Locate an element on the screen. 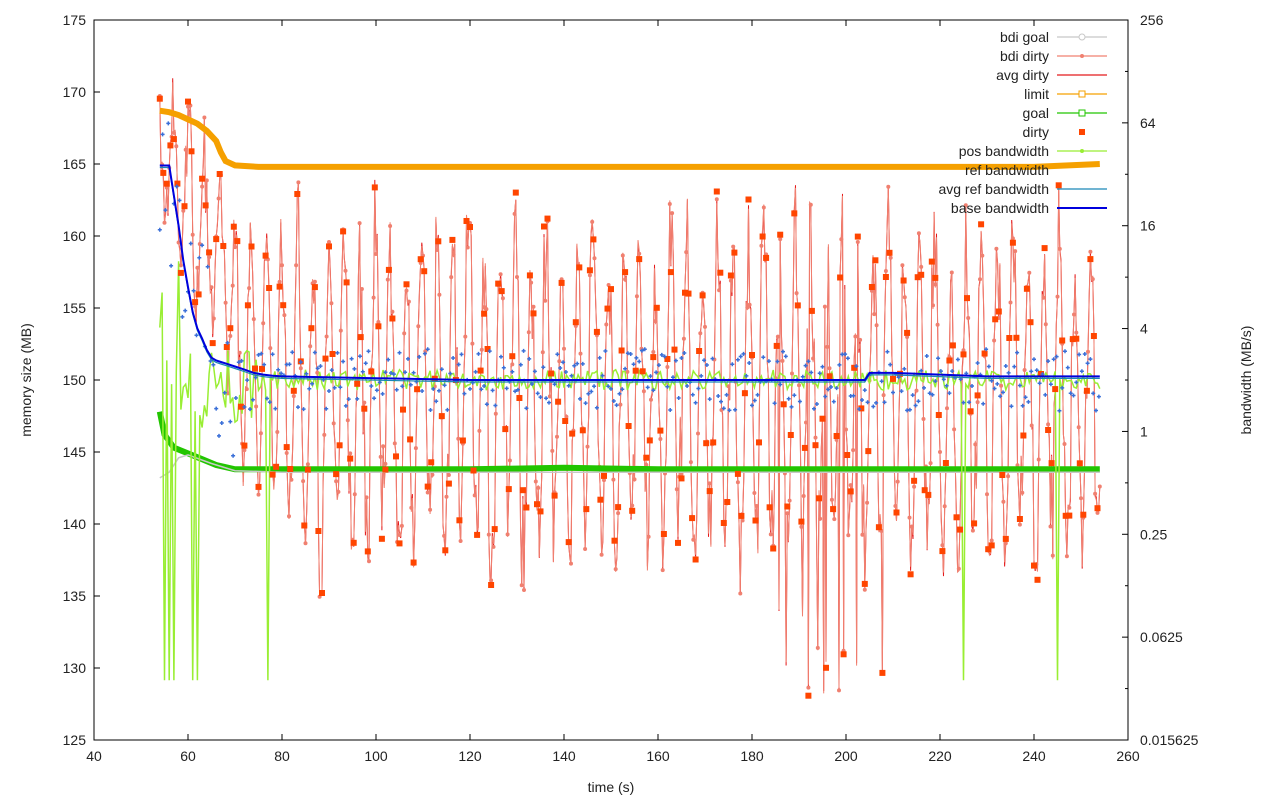  y-tick-label: 170 is located at coordinates (75, 92).